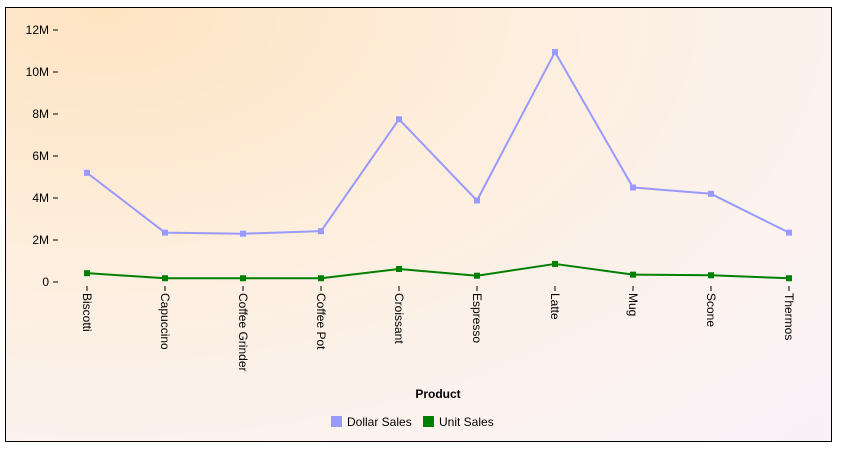  I want to click on x-tick-label: Biscotti, so click(87, 312).